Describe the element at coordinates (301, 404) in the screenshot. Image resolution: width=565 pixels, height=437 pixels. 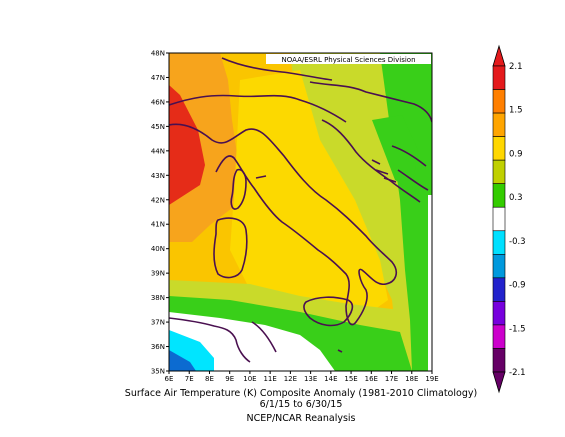
I see `caption-dates: 6/1/15 to 6/30/15` at that location.